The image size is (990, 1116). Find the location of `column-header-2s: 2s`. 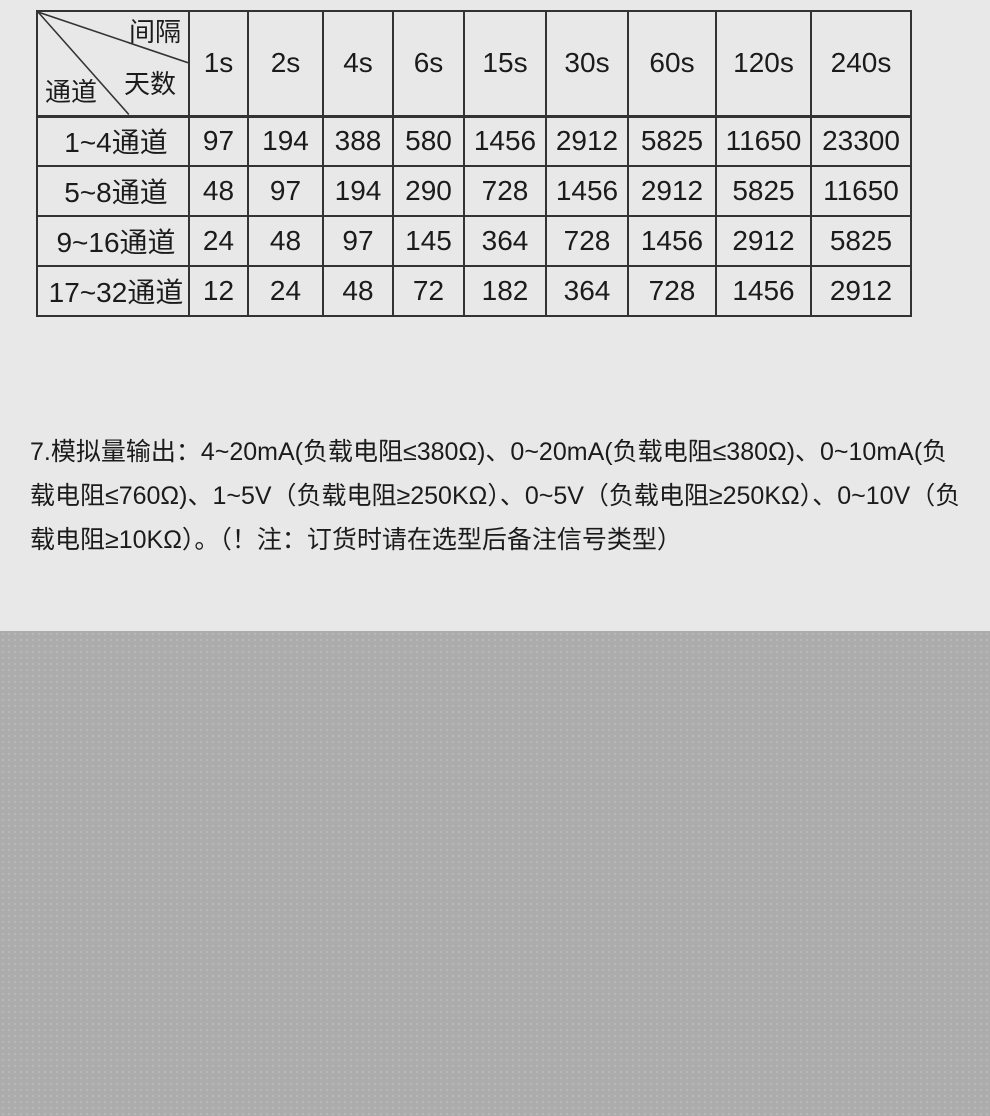

column-header-2s: 2s is located at coordinates (285, 64).